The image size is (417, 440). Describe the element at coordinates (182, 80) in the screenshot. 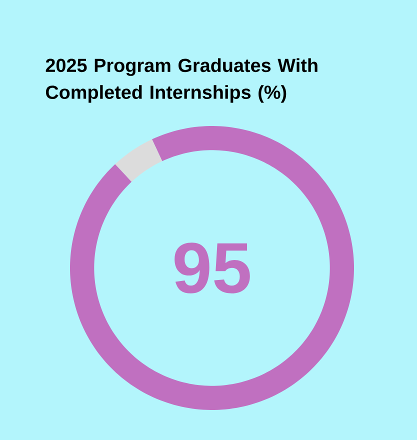

I see `chart-title: 2025 Program Graduates With Completed Internships (%)` at that location.